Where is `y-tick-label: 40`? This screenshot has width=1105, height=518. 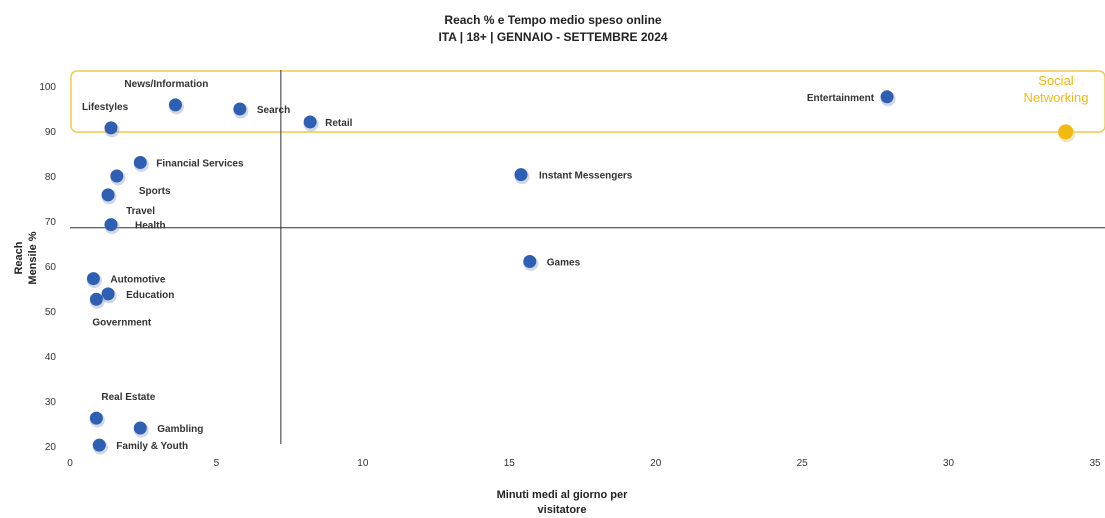 y-tick-label: 40 is located at coordinates (51, 357).